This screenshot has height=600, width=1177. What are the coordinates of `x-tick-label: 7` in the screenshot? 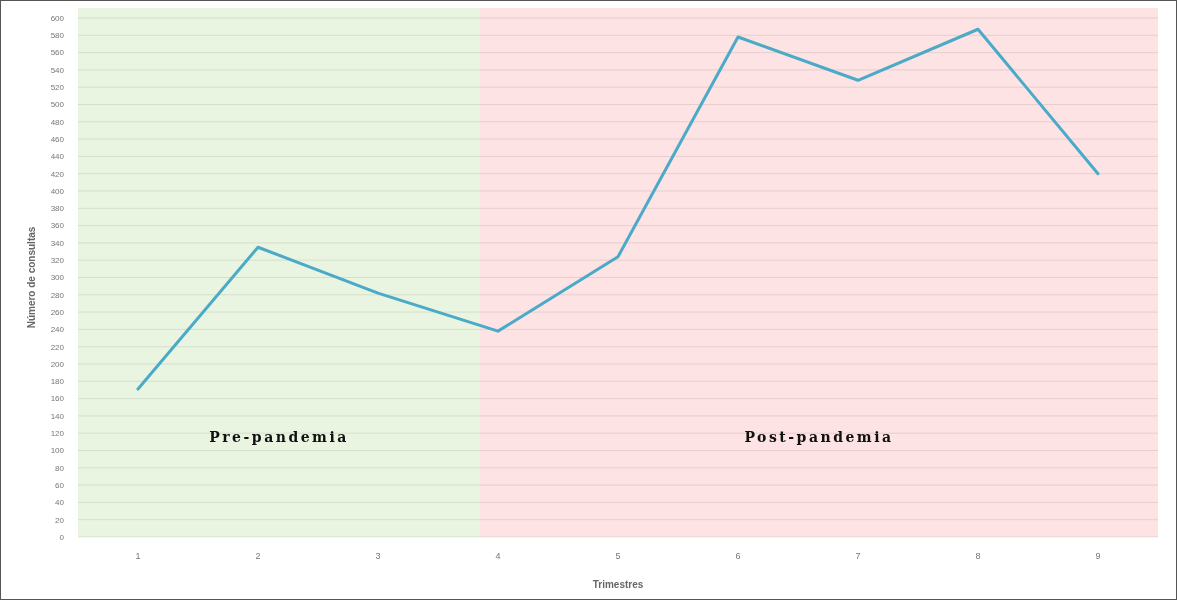 It's located at (858, 556).